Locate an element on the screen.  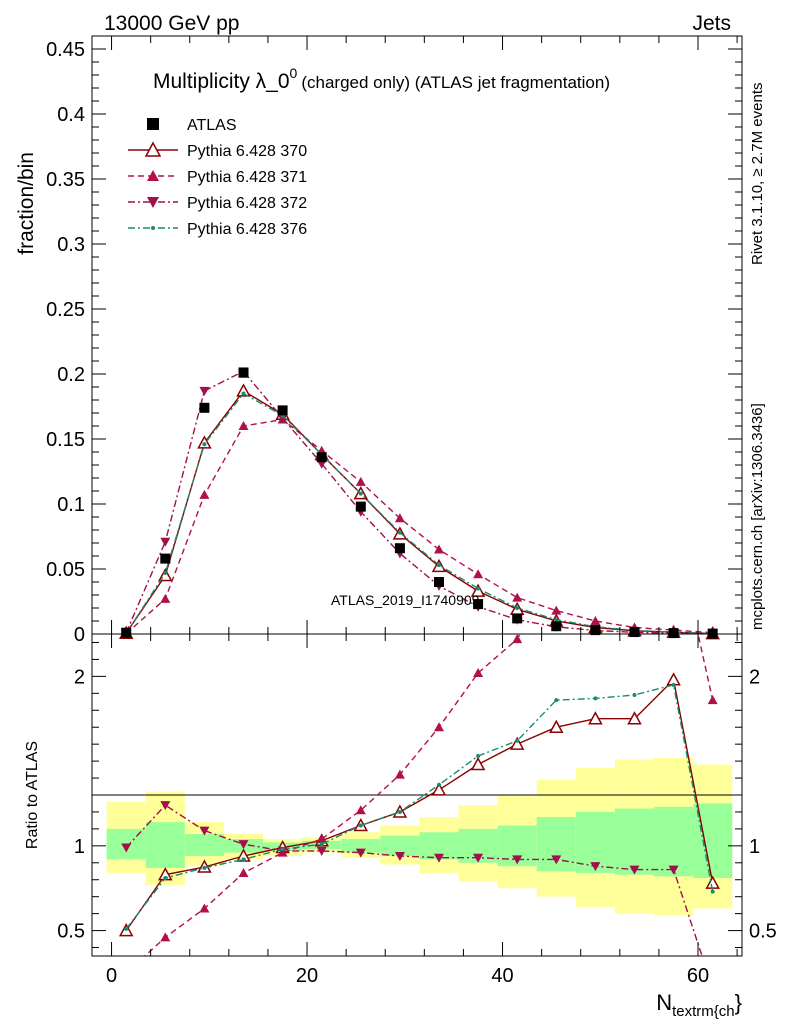
legend-marker-p370 is located at coordinates (153, 149).